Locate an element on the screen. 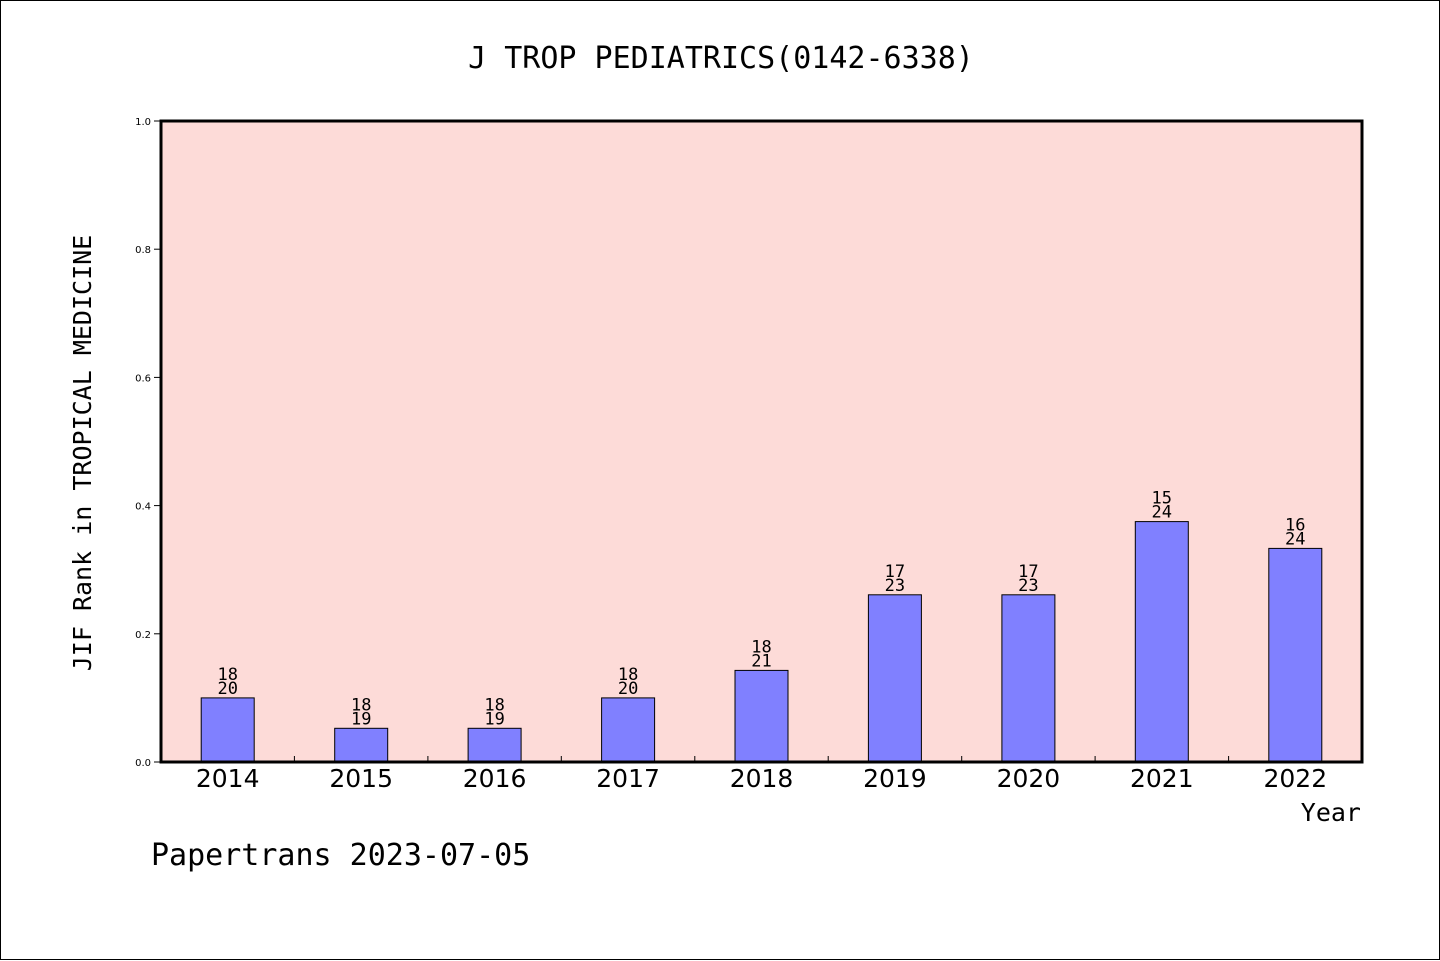 The image size is (1440, 961). bar-label-rank-2017: 18 is located at coordinates (628, 675).